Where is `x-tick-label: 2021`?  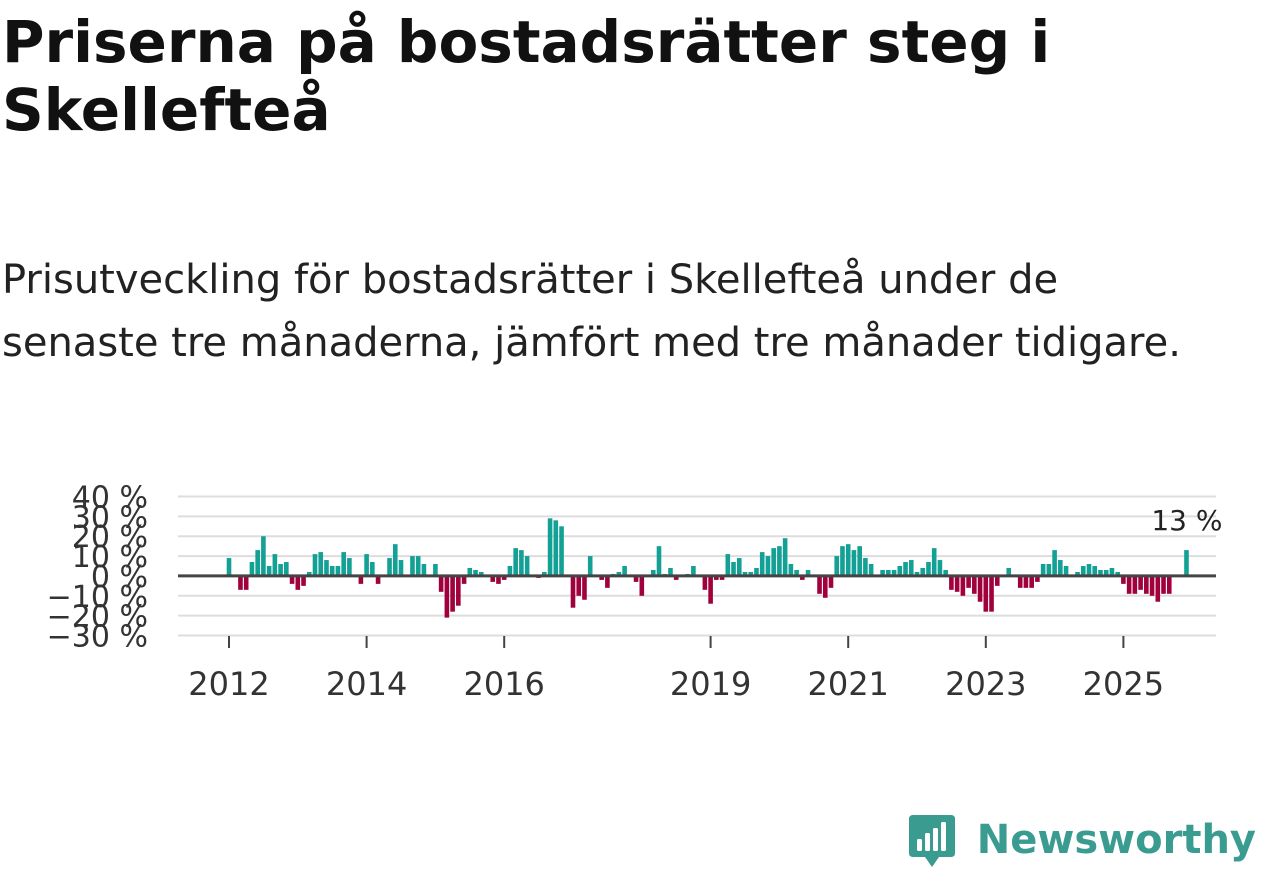 x-tick-label: 2021 is located at coordinates (847, 684).